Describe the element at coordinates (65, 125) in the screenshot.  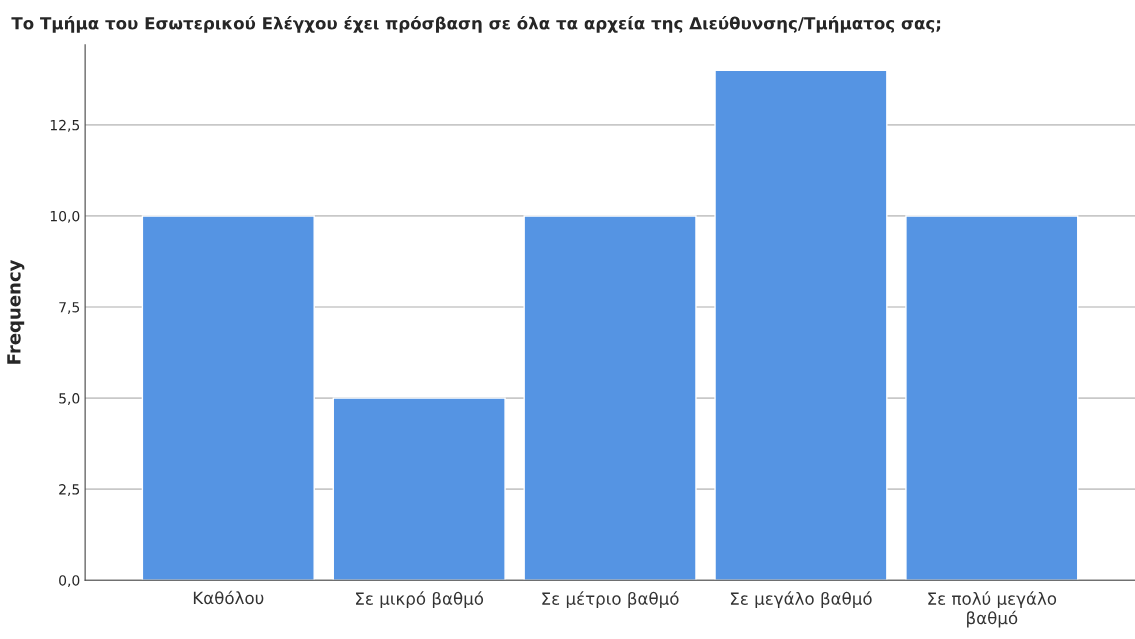
I see `y-tick-label: 12,5` at that location.